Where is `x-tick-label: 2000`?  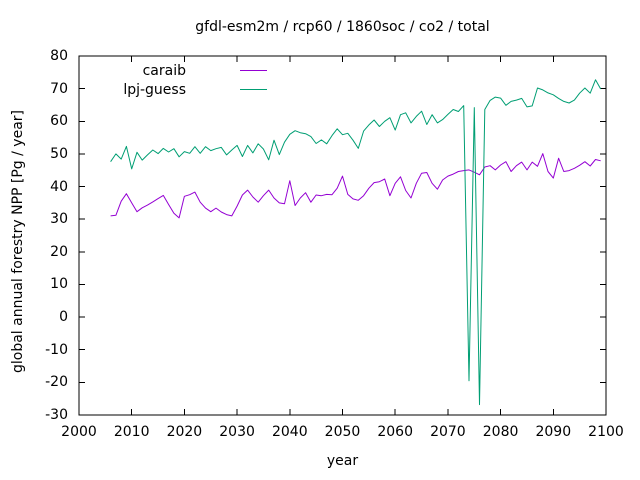
x-tick-label: 2000 is located at coordinates (79, 432).